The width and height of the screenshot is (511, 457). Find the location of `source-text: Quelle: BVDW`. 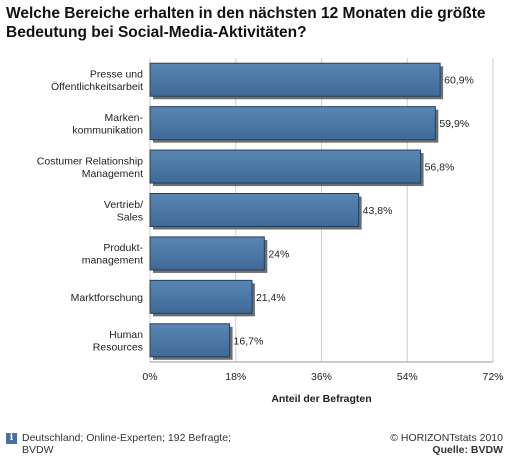

source-text: Quelle: BVDW is located at coordinates (467, 450).